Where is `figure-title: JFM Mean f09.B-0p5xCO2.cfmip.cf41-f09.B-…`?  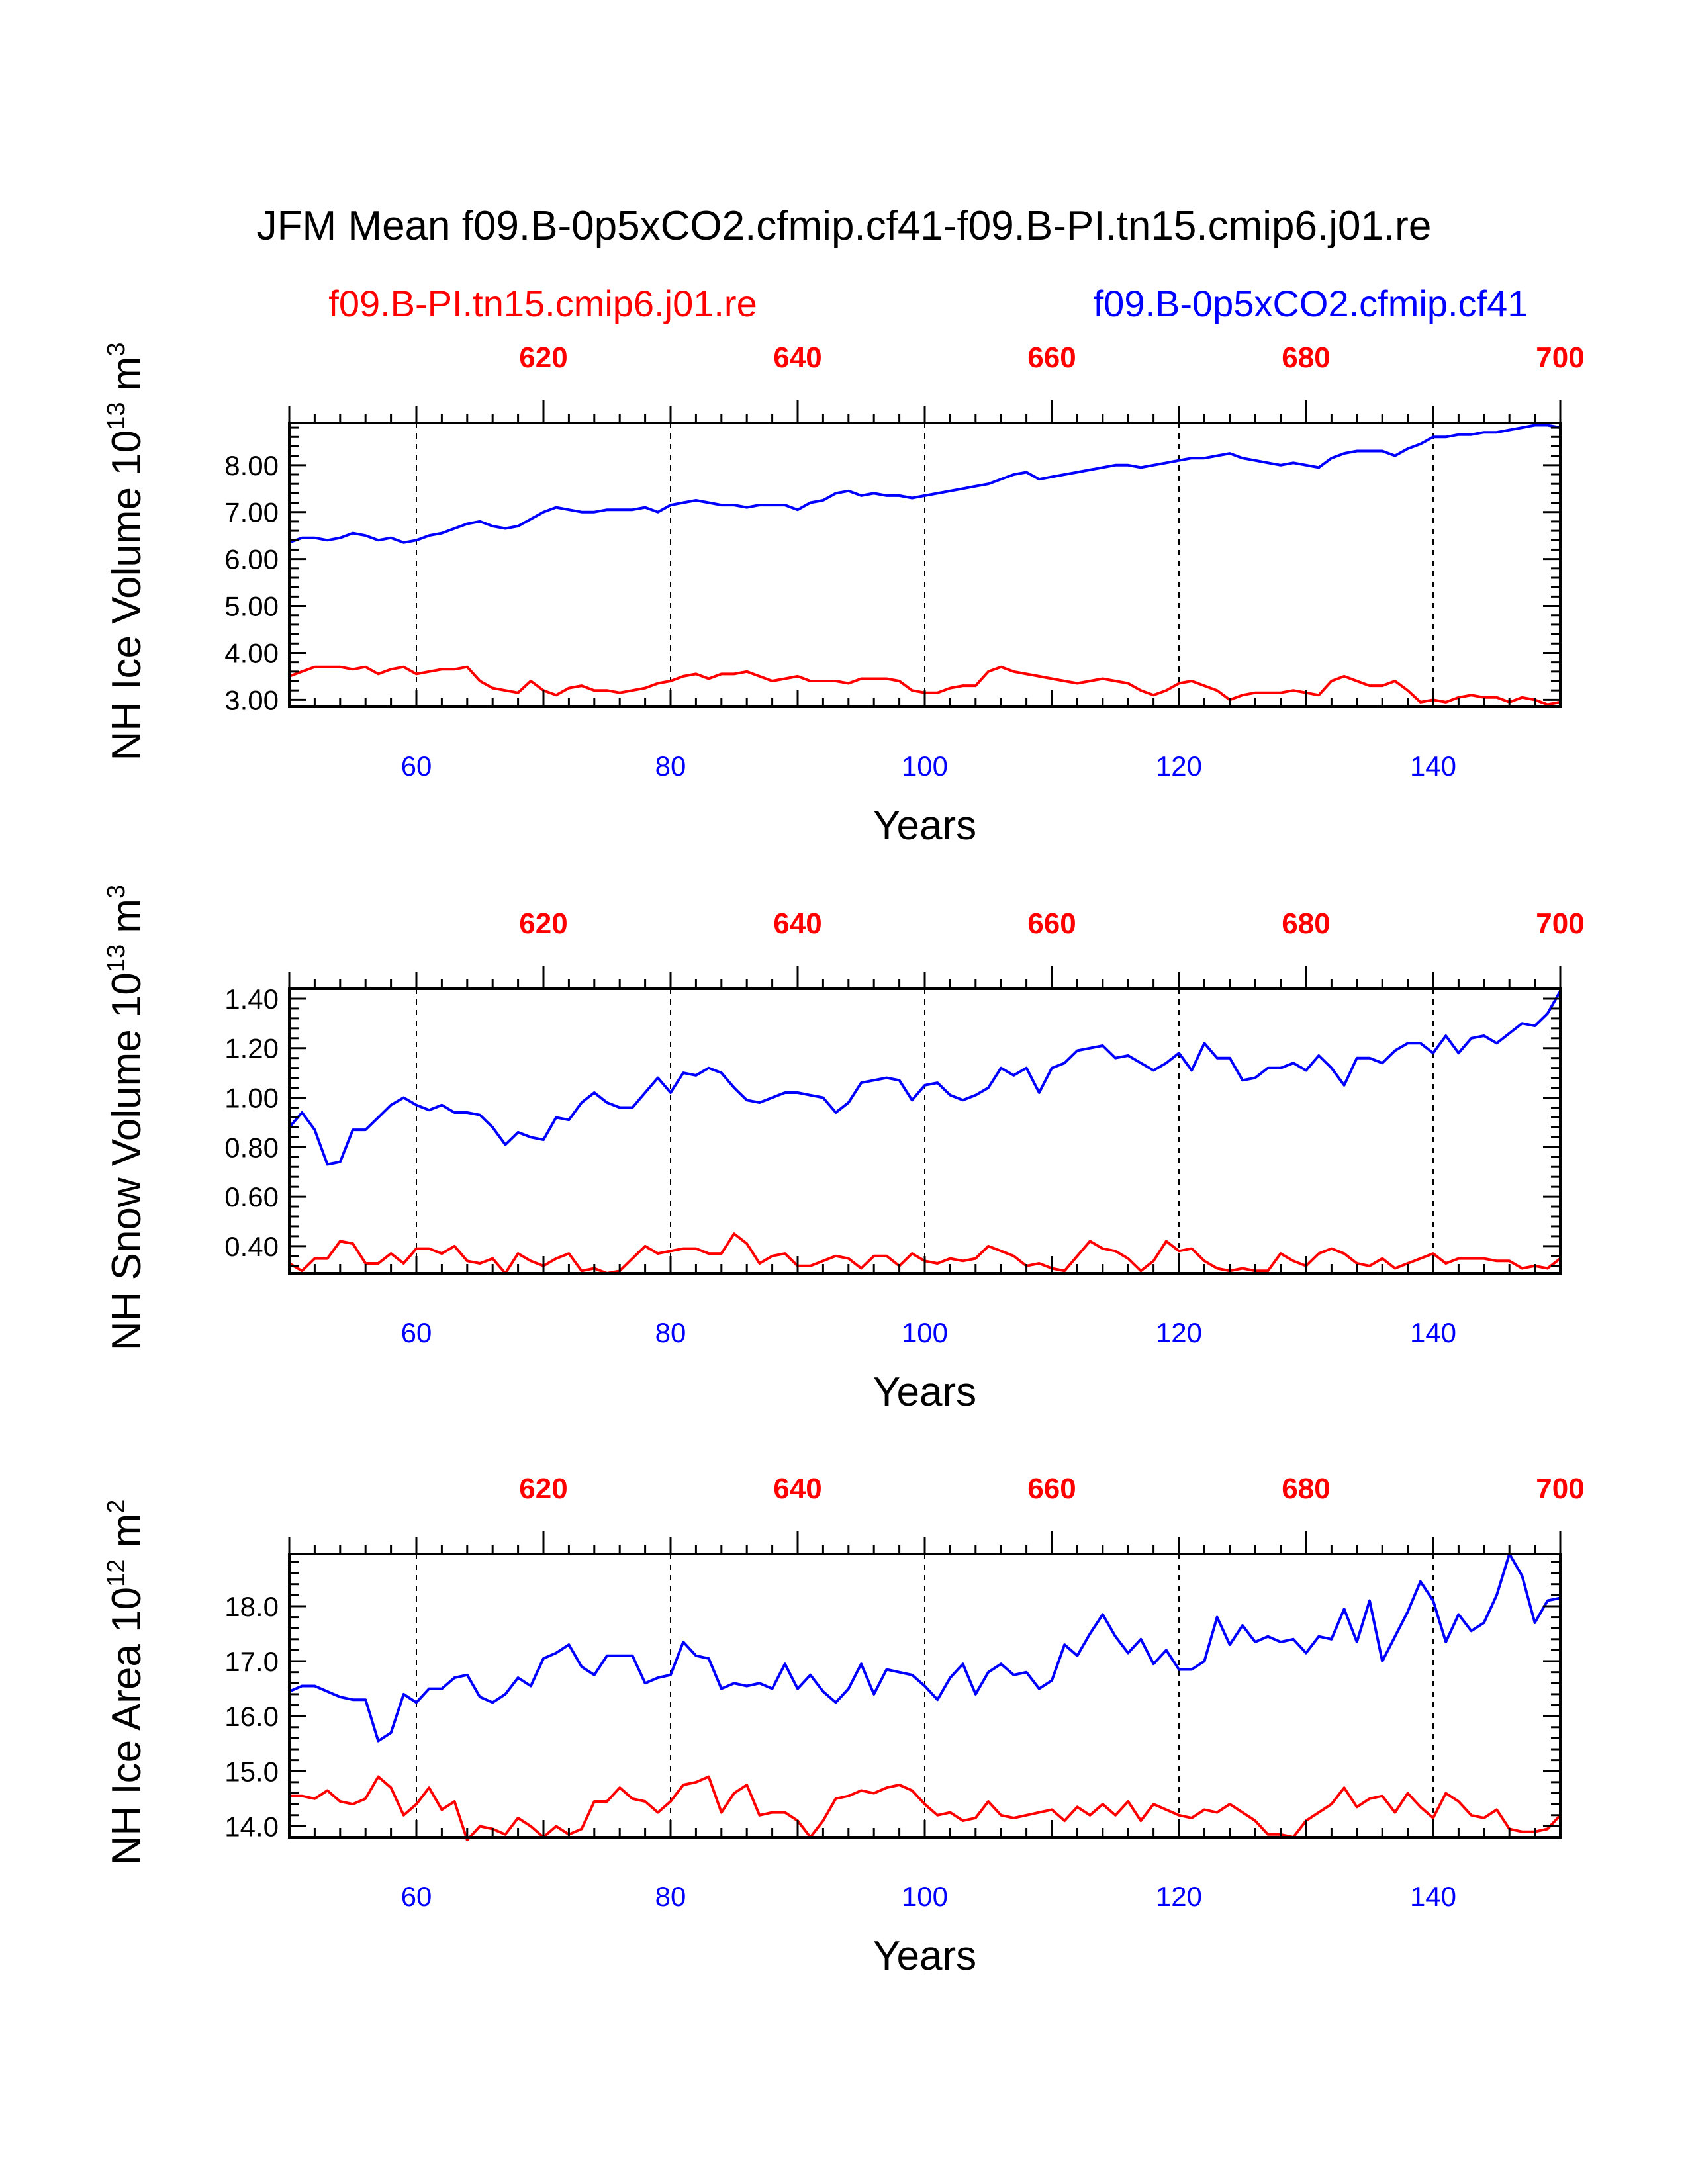 figure-title: JFM Mean f09.B-0p5xCO2.cfmip.cf41-f09.B-… is located at coordinates (844, 226).